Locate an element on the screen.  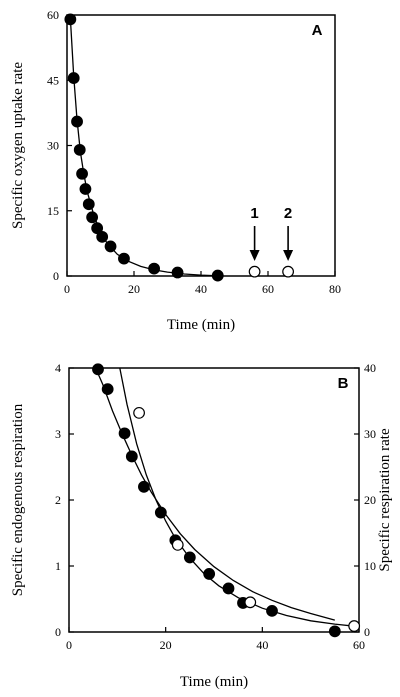
arrow-label: 2 is located at coordinates (288, 213).